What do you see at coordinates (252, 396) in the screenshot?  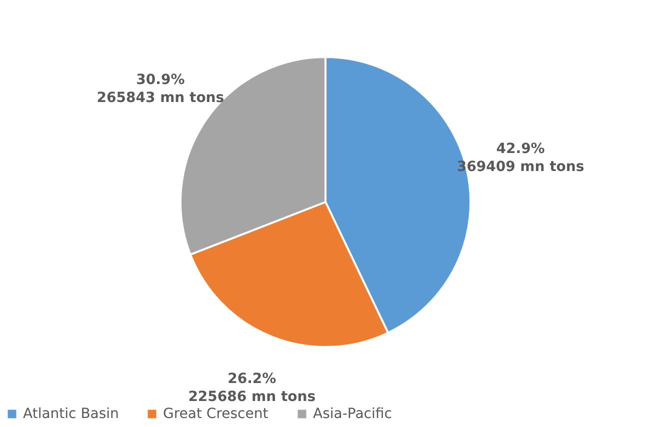 I see `text: 225686 mn tons` at bounding box center [252, 396].